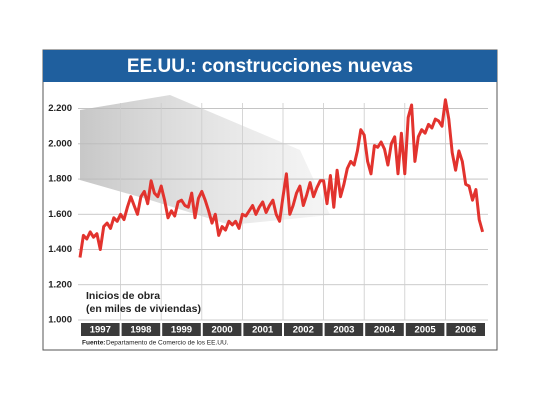 The width and height of the screenshot is (540, 405). I want to click on chart-title: EE.UU.: construcciones nuevas, so click(270, 66).